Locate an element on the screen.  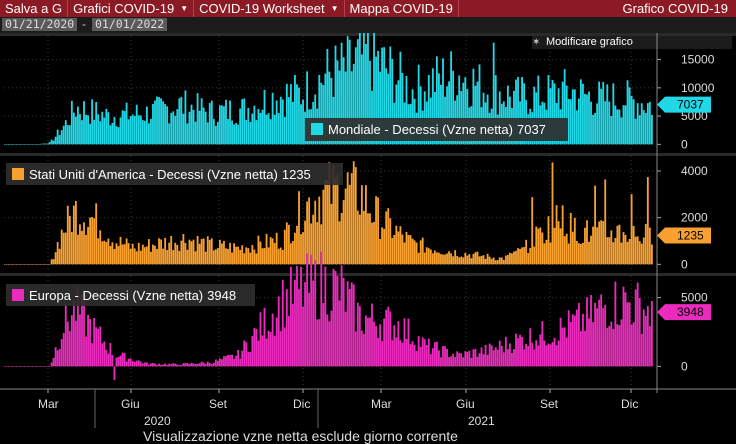
panel-separator is located at coordinates (368, 274).